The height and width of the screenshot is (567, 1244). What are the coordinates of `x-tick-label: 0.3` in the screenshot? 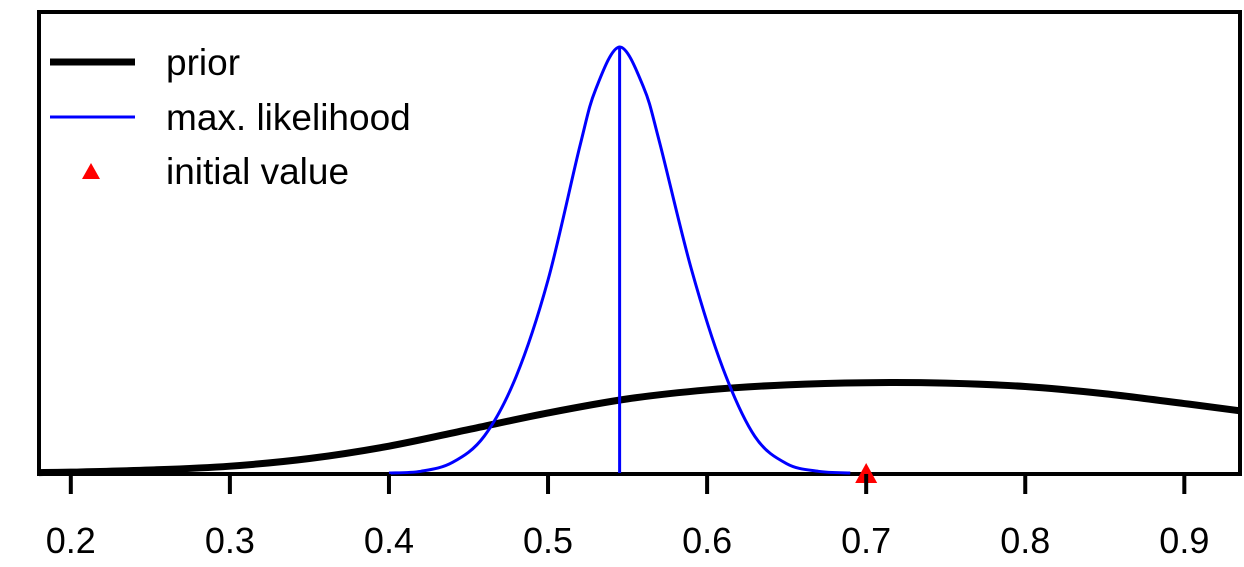 It's located at (230, 540).